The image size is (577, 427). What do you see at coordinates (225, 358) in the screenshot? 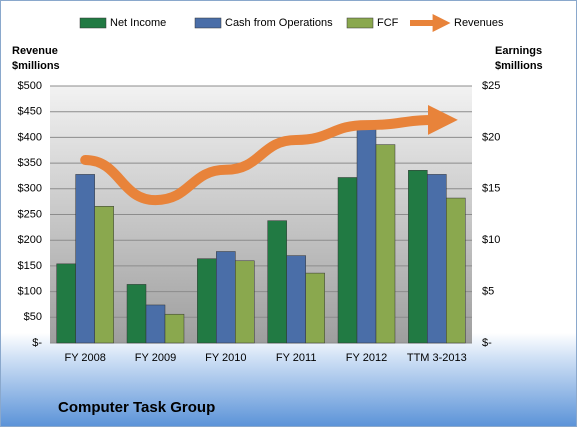
I see `x-tick-label: FY 2010` at bounding box center [225, 358].